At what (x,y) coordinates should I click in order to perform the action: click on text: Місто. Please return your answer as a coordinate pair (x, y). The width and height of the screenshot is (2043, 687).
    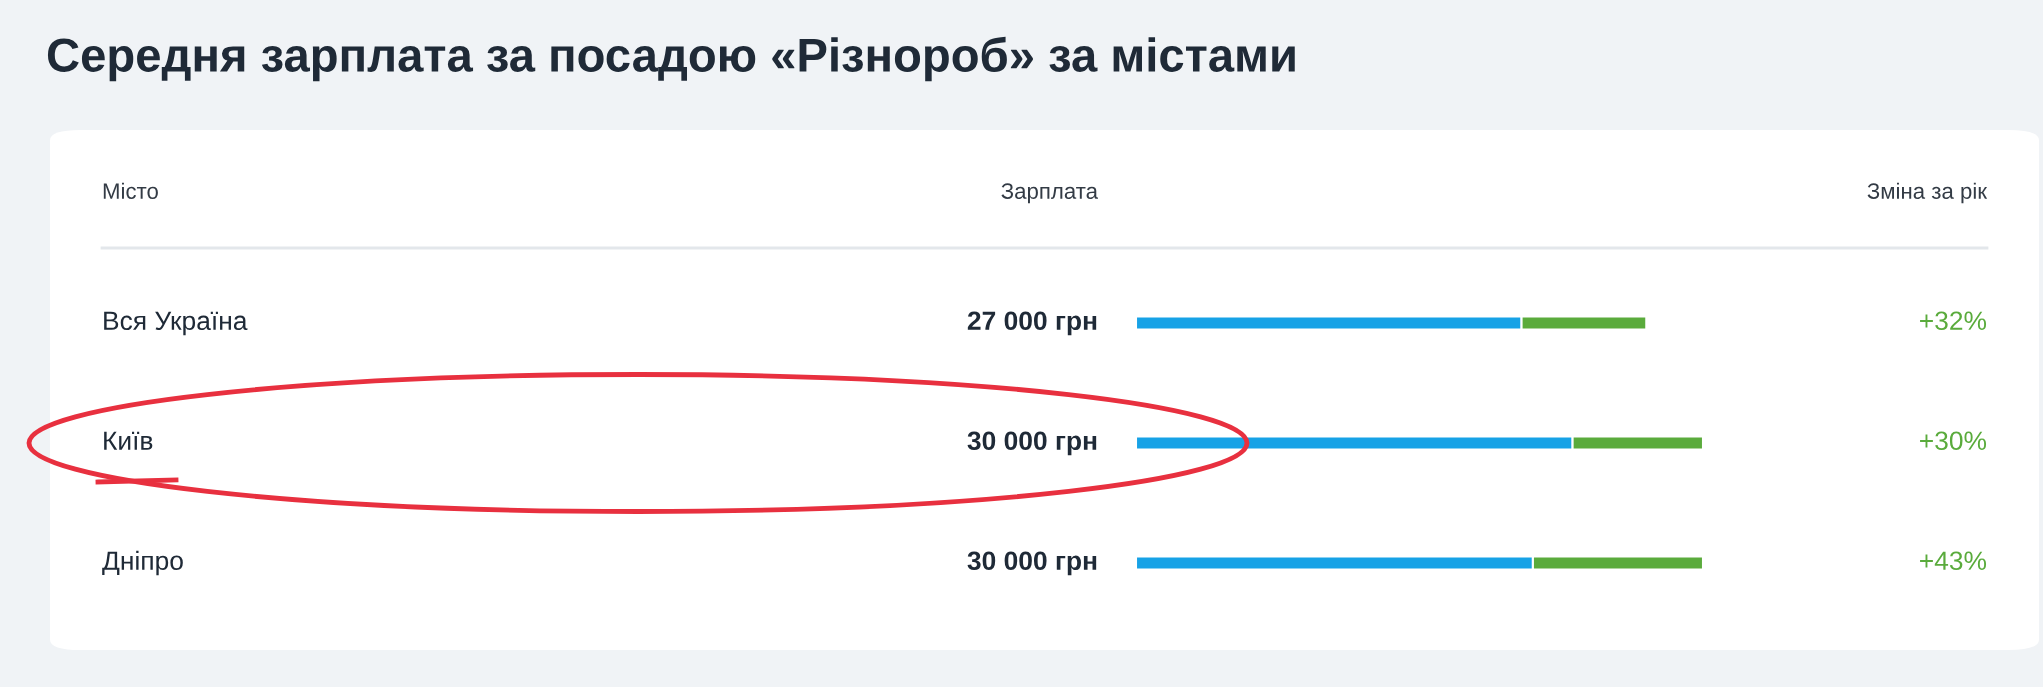
    Looking at the image, I should click on (130, 190).